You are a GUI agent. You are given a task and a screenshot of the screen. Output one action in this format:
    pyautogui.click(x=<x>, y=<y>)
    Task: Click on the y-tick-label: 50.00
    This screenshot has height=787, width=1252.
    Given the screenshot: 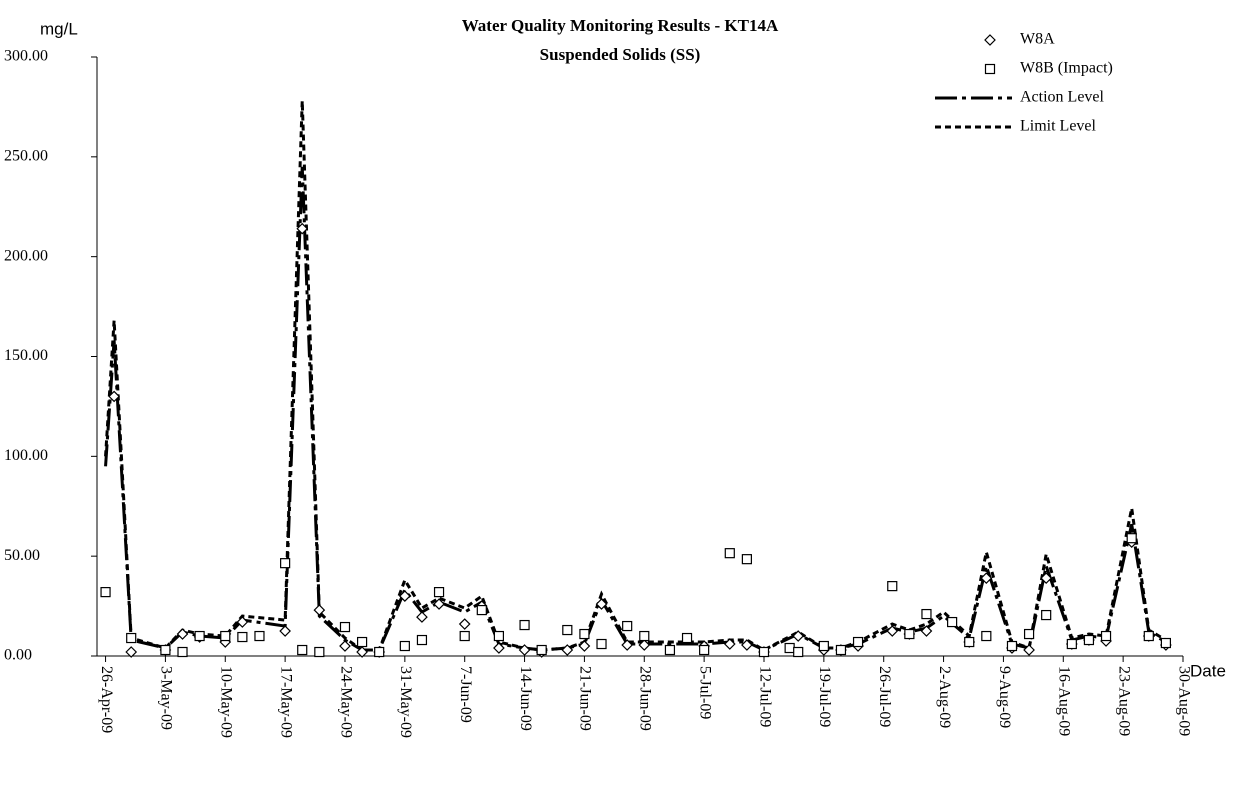 What is the action you would take?
    pyautogui.click(x=22, y=555)
    